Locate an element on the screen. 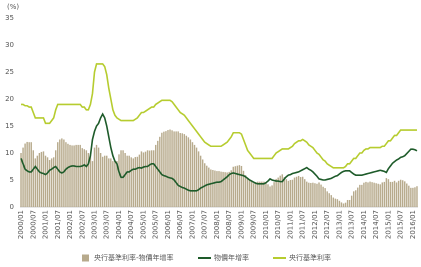 The width and height of the screenshot is (421, 267). y-tick-label: 25 is located at coordinates (9, 72).